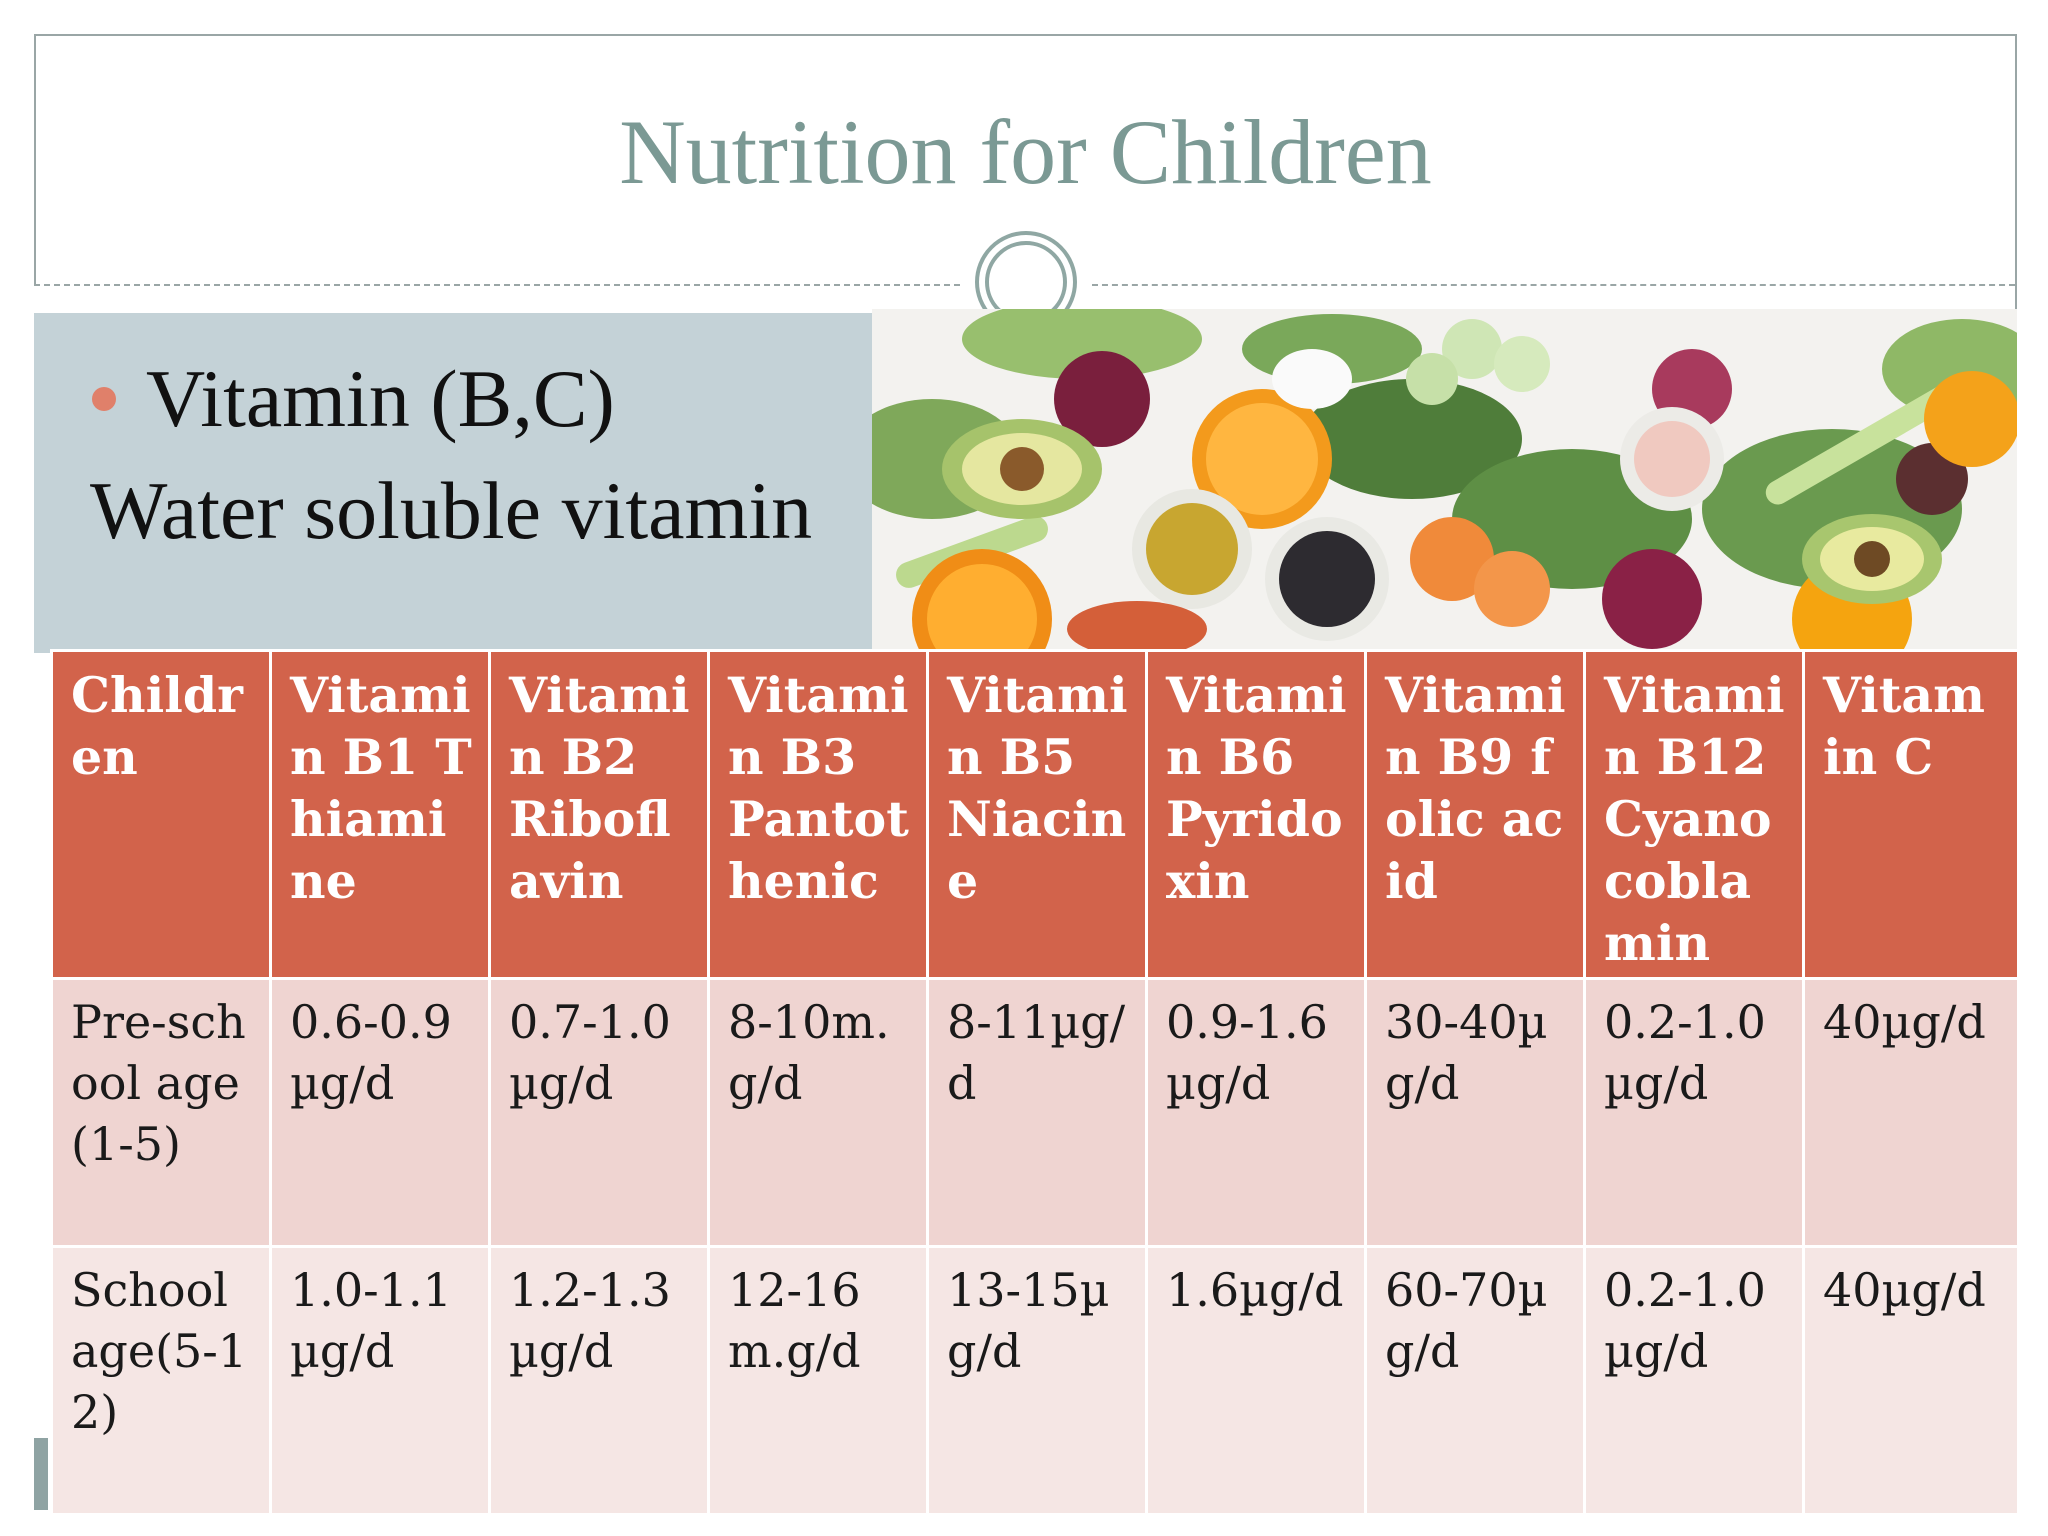 The image size is (2048, 1536). I want to click on title-divider-right, so click(1553, 285).